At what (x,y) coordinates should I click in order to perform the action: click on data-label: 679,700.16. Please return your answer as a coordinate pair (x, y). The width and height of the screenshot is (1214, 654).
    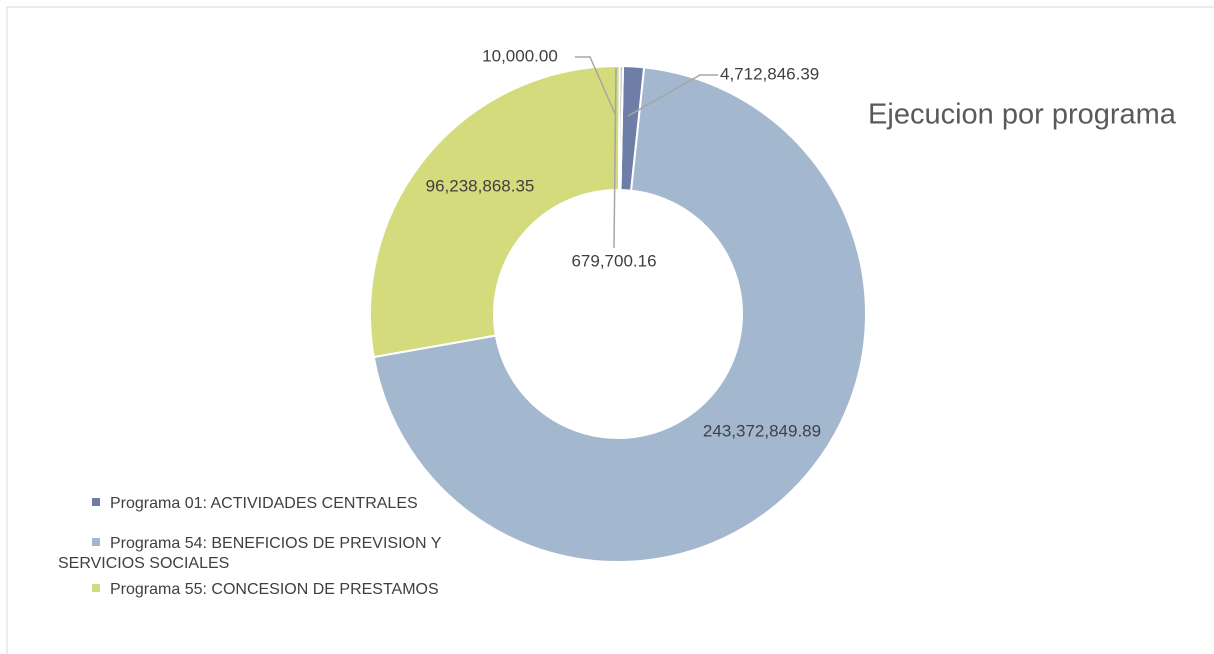
    Looking at the image, I should click on (613, 260).